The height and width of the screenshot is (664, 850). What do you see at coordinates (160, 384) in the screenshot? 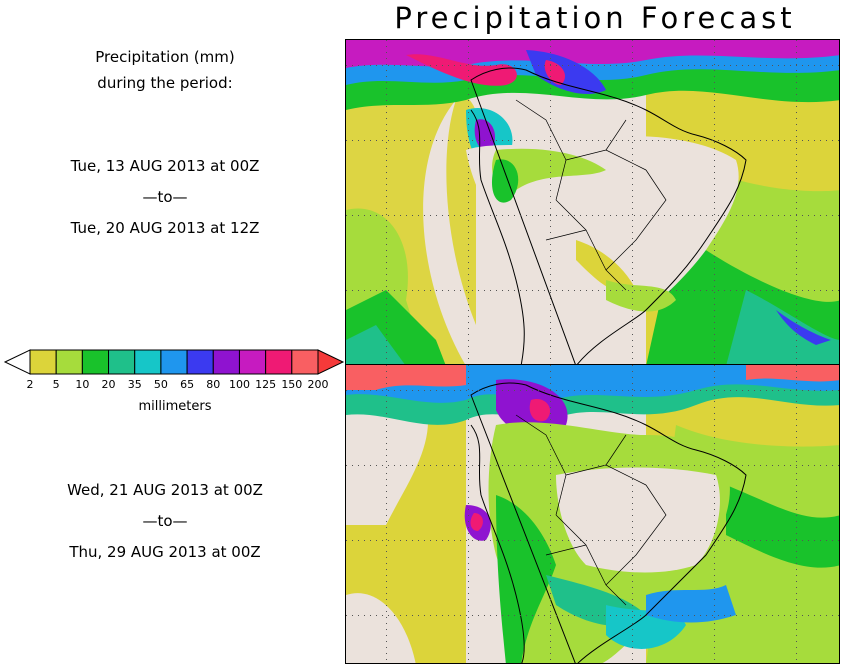
I see `colorbar-tick-label: 50` at bounding box center [160, 384].